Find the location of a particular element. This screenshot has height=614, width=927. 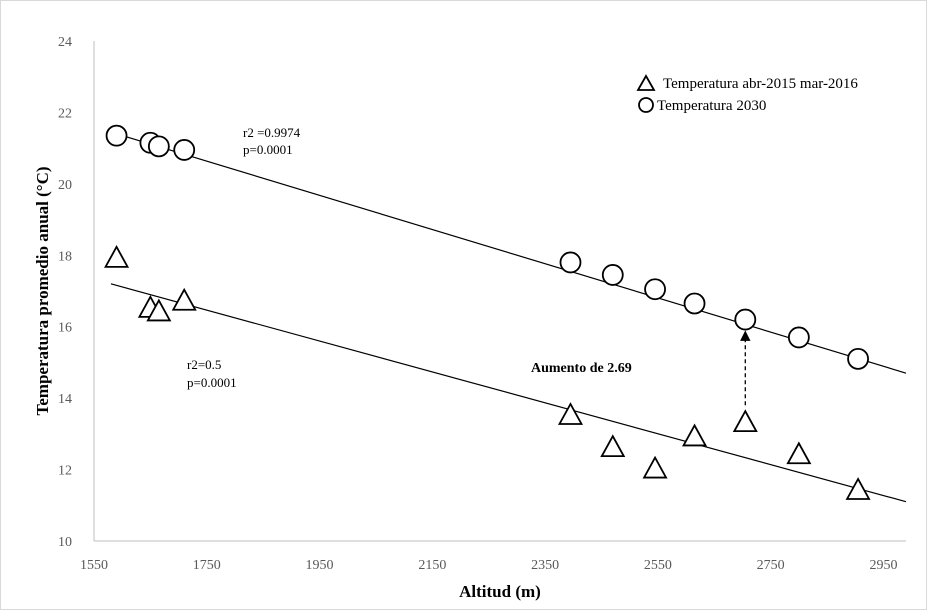

y-tick-label: 18 is located at coordinates (65, 256).